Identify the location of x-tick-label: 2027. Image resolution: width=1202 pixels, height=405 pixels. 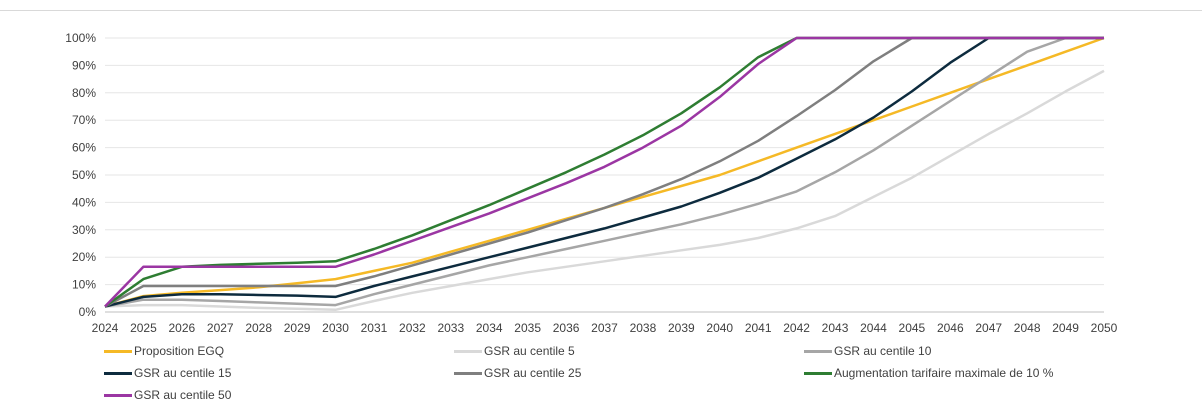
(220, 328).